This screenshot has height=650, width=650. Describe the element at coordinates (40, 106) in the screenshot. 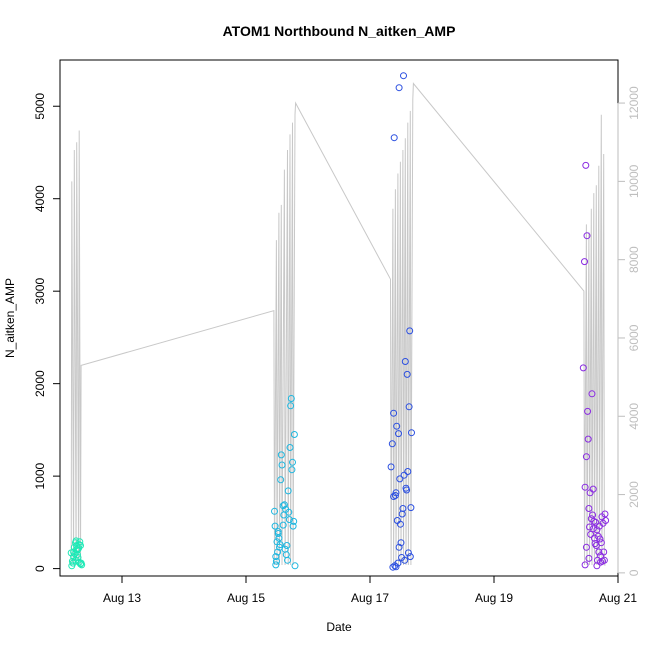

I see `y-tick-label: 5000` at that location.